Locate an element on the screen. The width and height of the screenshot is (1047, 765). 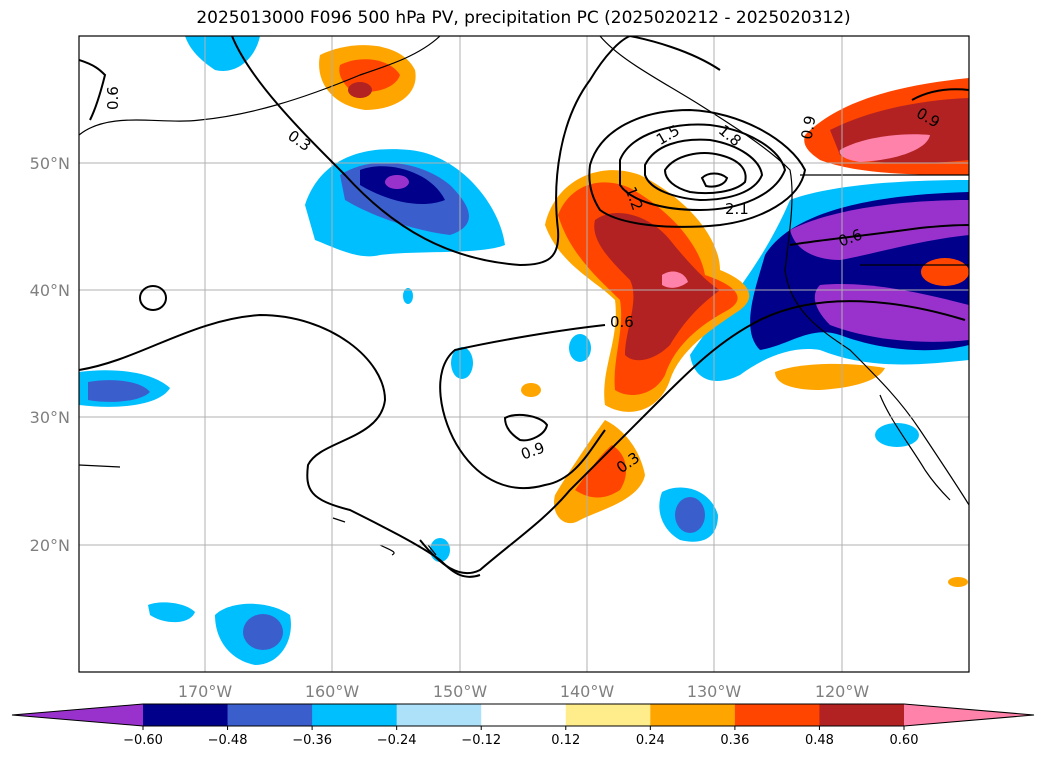
pv-contour-1.2 is located at coordinates (697, 168).